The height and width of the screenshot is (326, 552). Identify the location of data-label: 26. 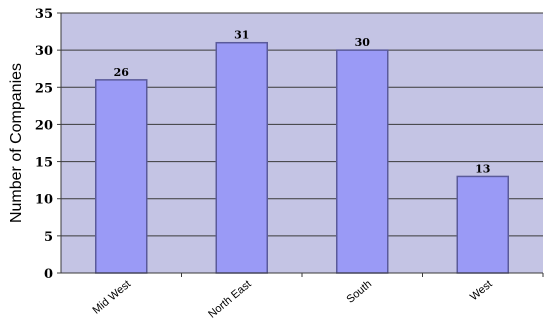
(122, 72).